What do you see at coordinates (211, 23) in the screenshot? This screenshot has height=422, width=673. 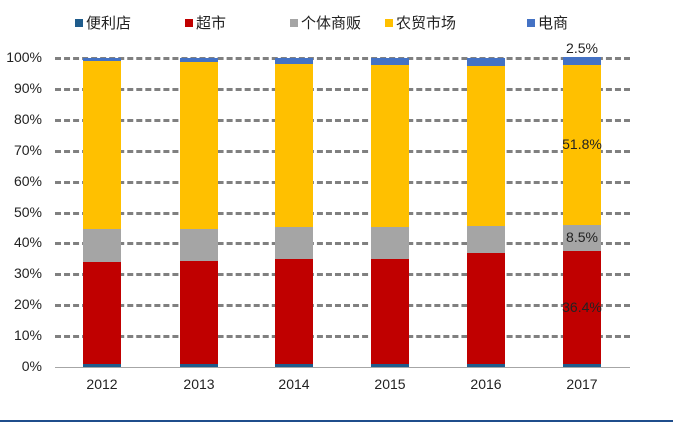 I see `legend-label: 超市` at bounding box center [211, 23].